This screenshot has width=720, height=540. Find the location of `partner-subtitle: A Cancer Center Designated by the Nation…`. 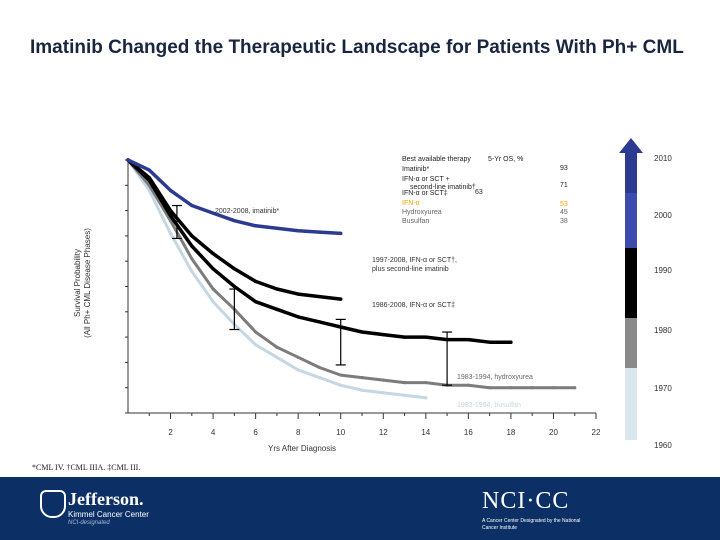

partner-subtitle: A Cancer Center Designated by the Nation… is located at coordinates (531, 524).